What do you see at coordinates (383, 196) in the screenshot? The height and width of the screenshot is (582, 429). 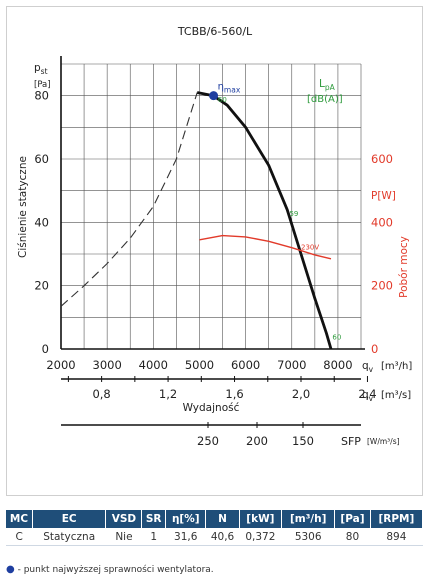 I see `power-axis-symbol: P[W]` at bounding box center [383, 196].